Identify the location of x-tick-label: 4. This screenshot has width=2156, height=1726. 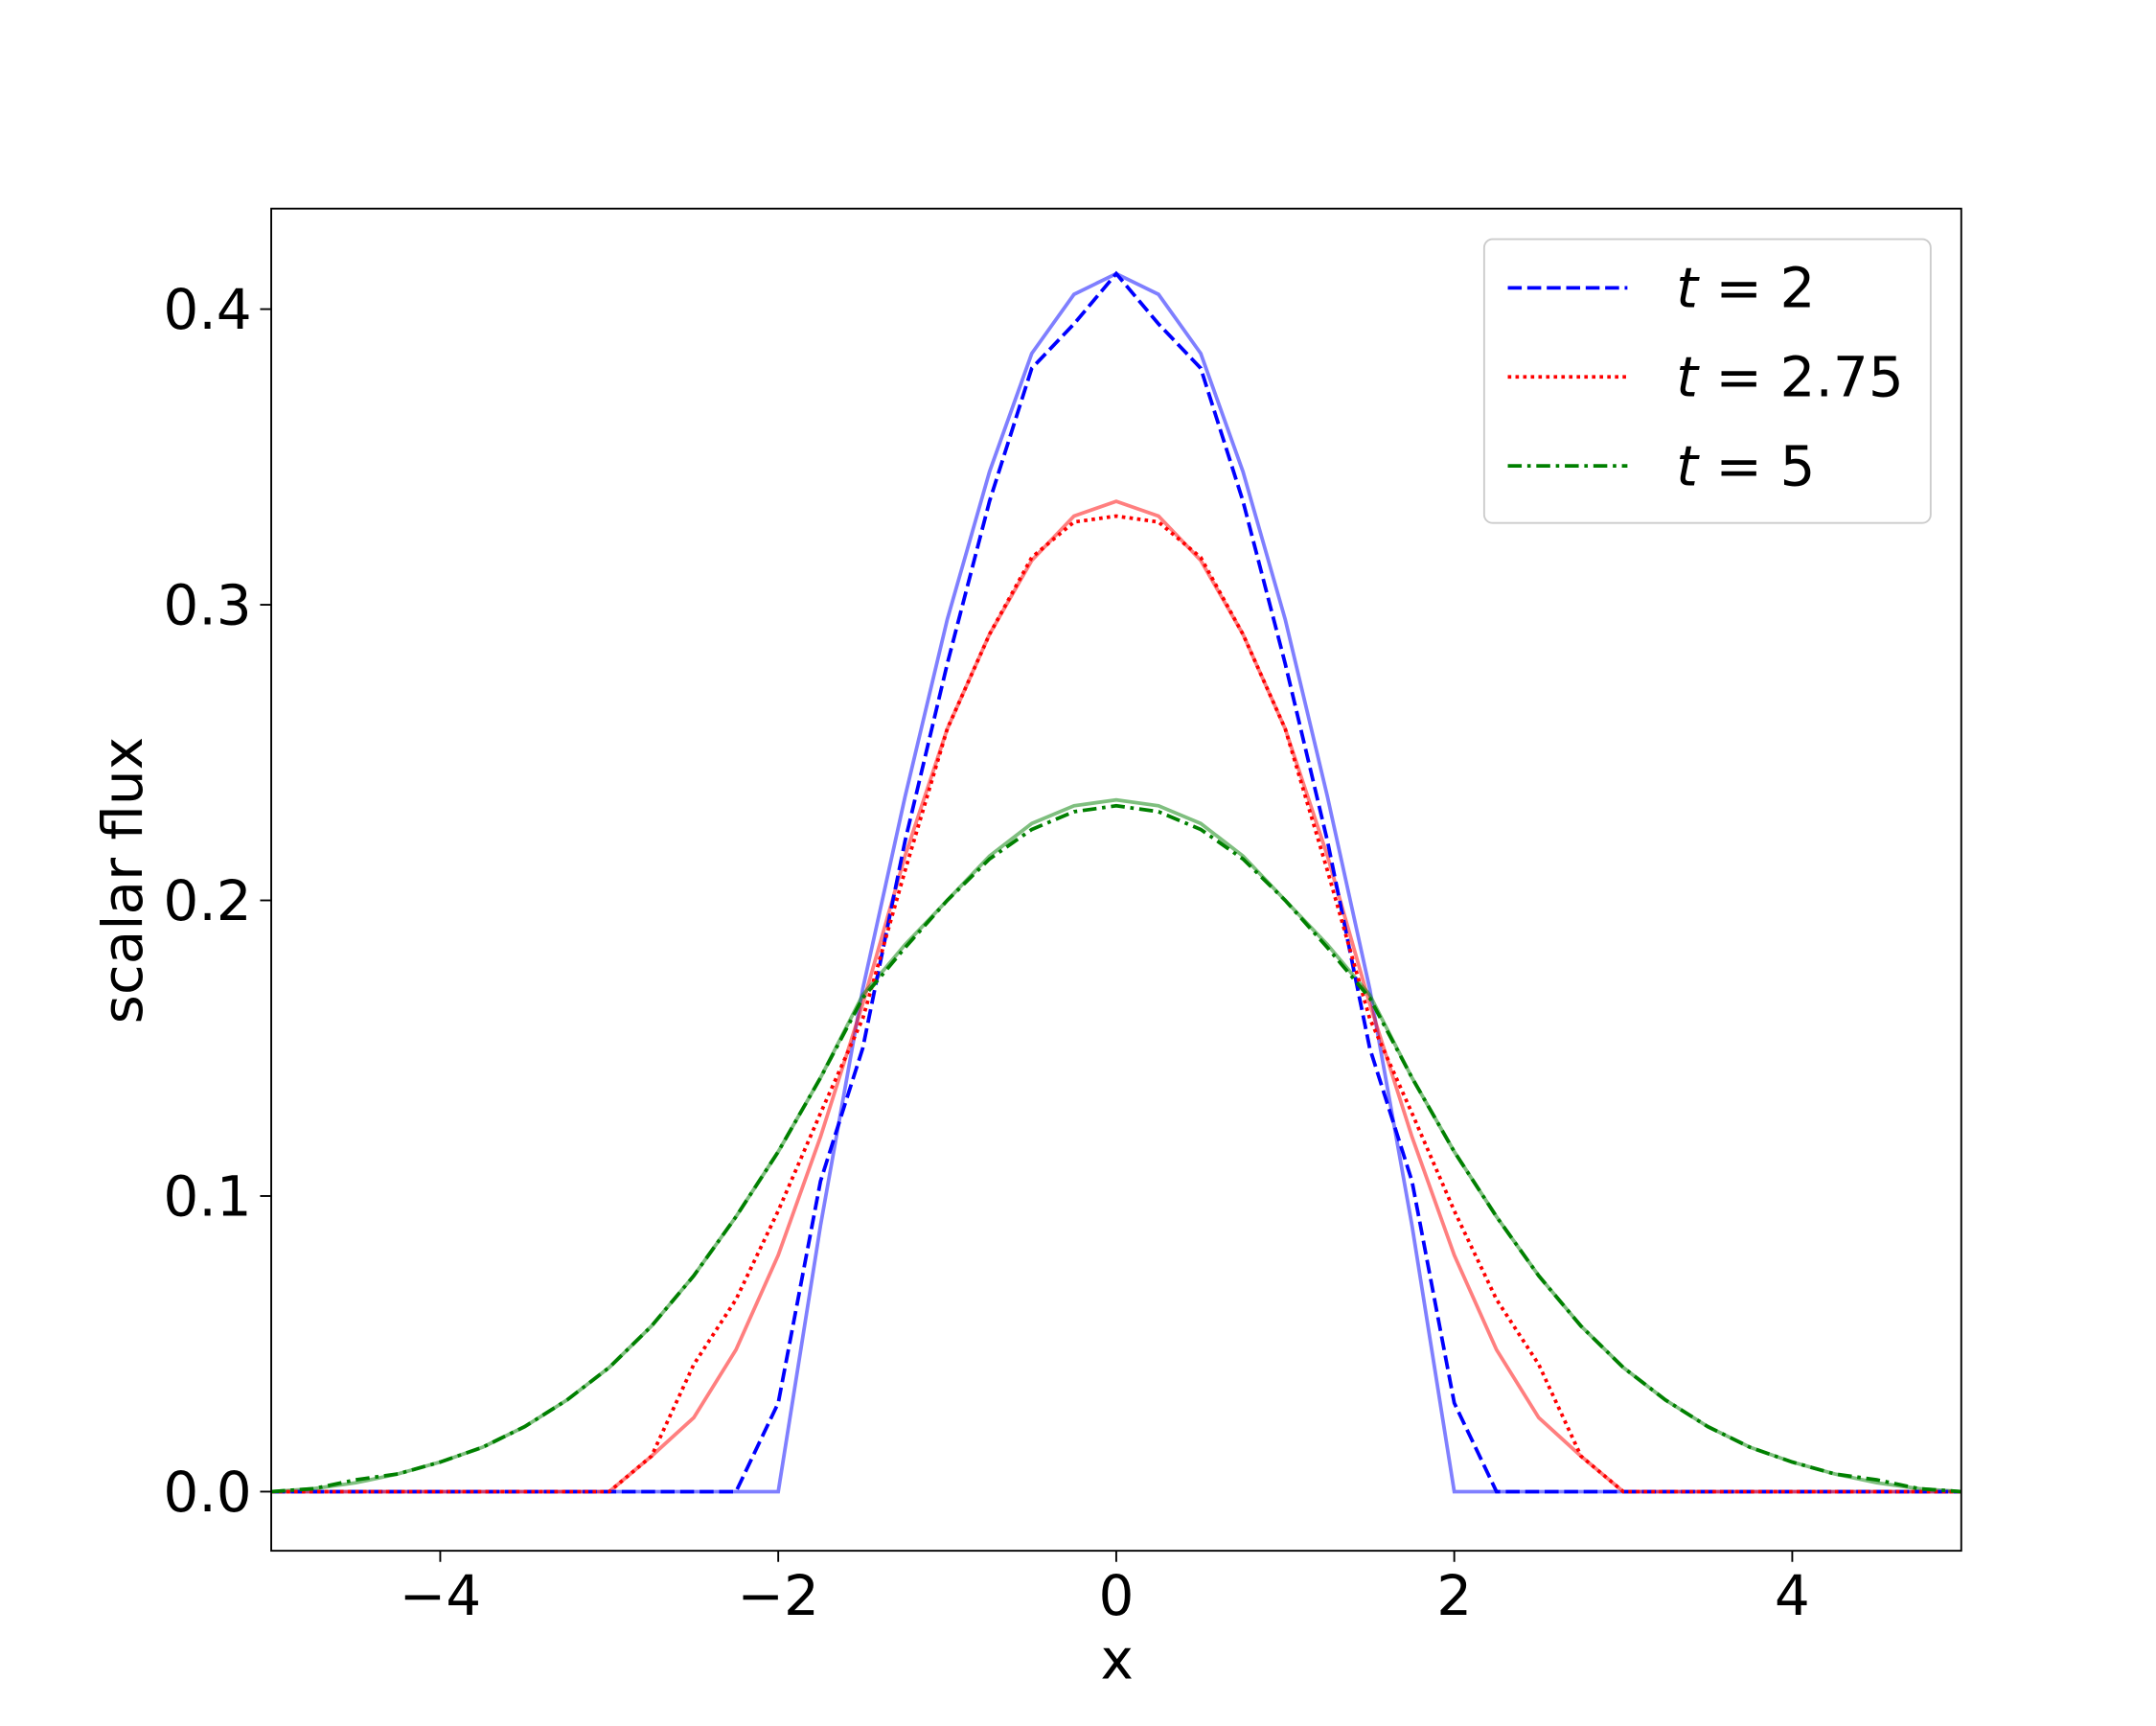
(1792, 1595).